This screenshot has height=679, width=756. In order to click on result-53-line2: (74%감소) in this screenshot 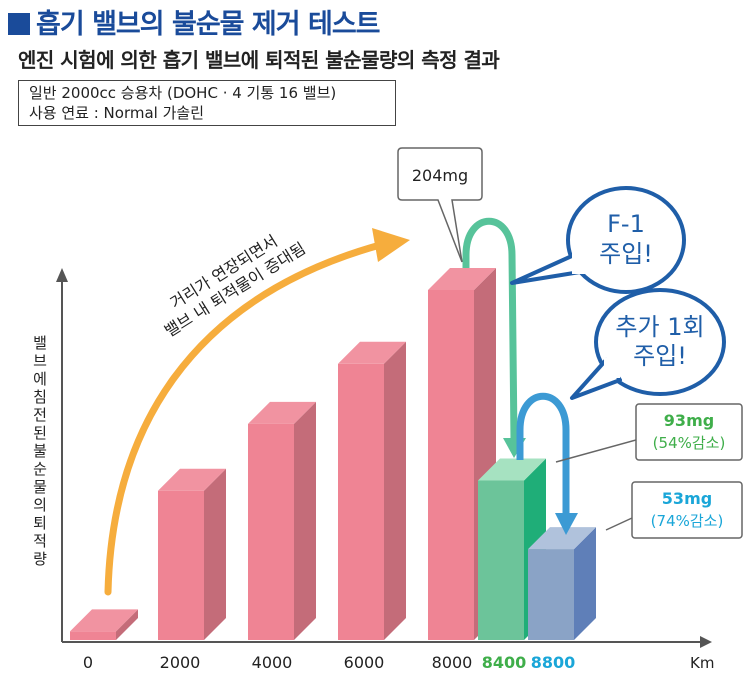, I will do `click(687, 521)`.